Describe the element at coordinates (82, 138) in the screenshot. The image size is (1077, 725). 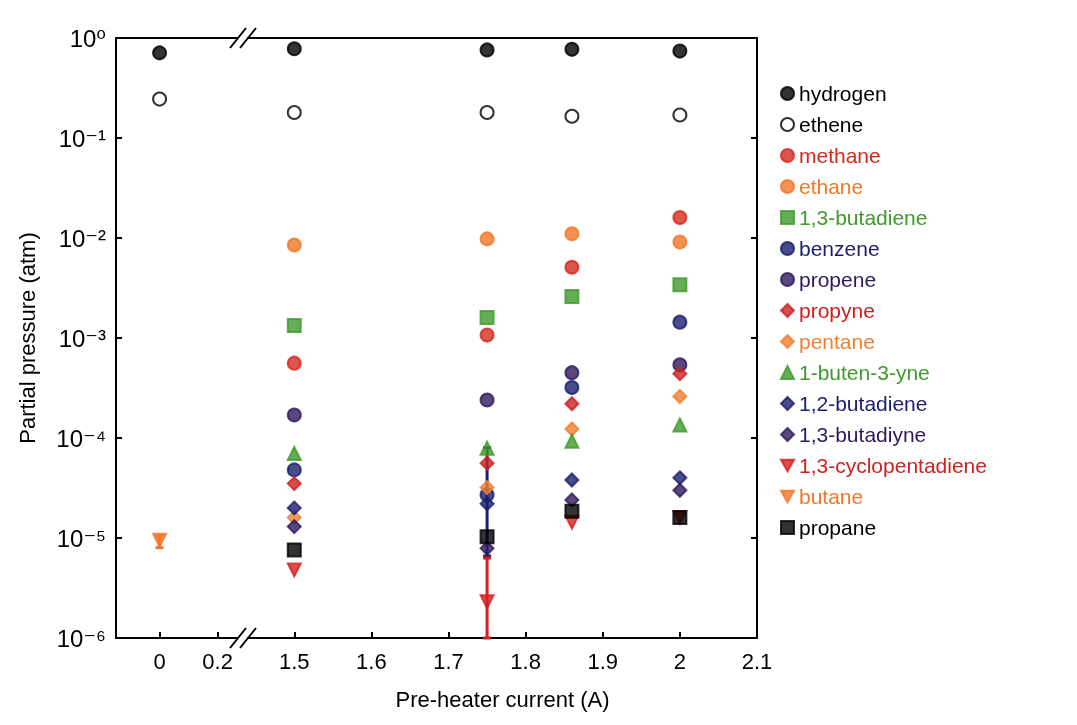
I see `y-tick-label: 10⁻¹` at that location.